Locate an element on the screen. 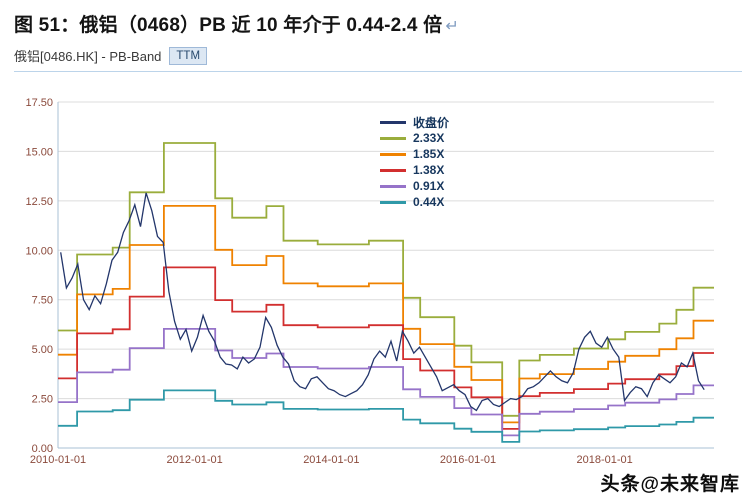 The width and height of the screenshot is (750, 500). legend-label: 2.33X is located at coordinates (429, 138).